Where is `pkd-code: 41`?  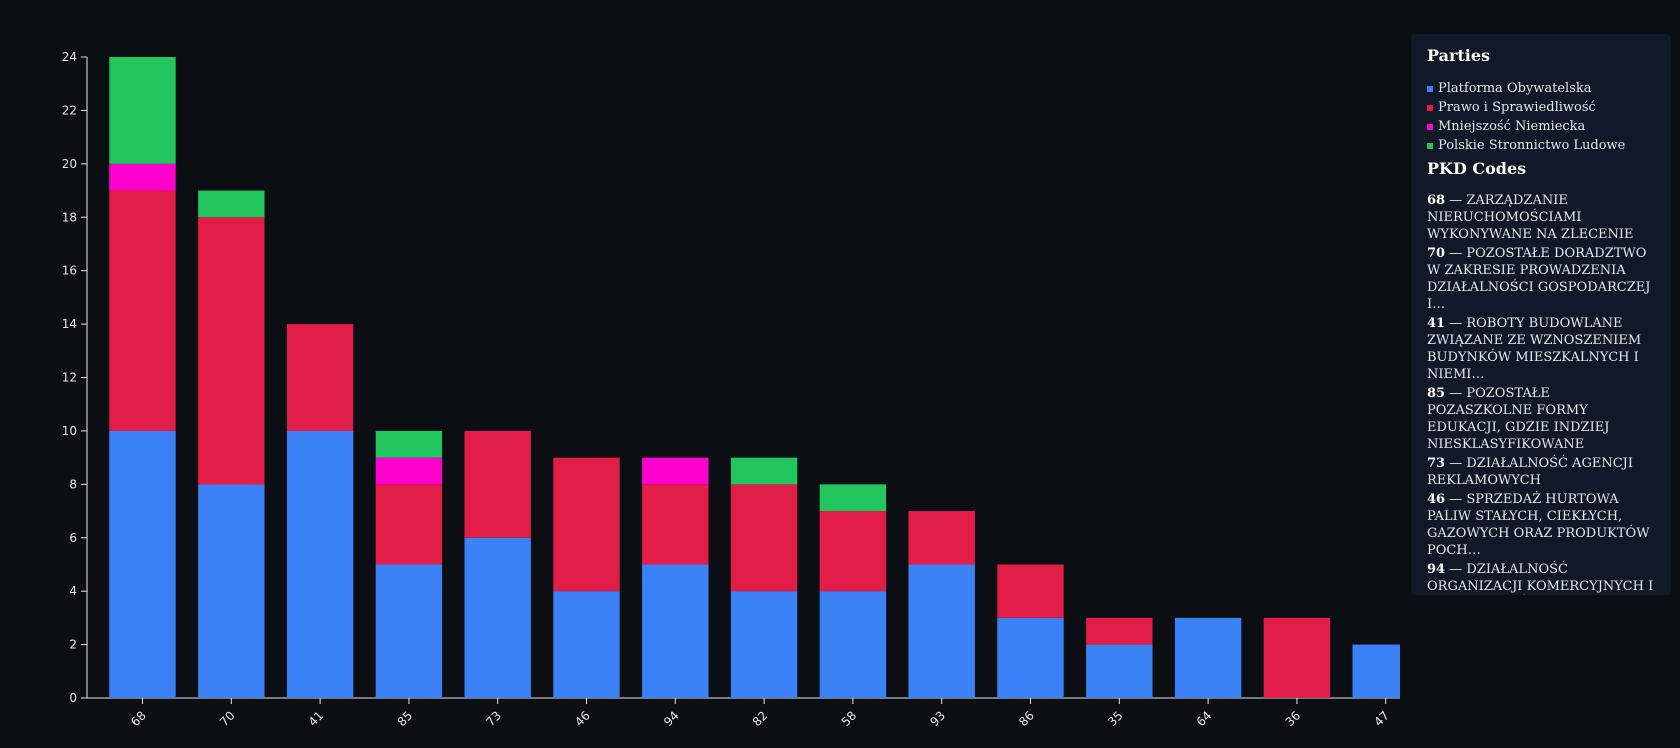 pkd-code: 41 is located at coordinates (1436, 323).